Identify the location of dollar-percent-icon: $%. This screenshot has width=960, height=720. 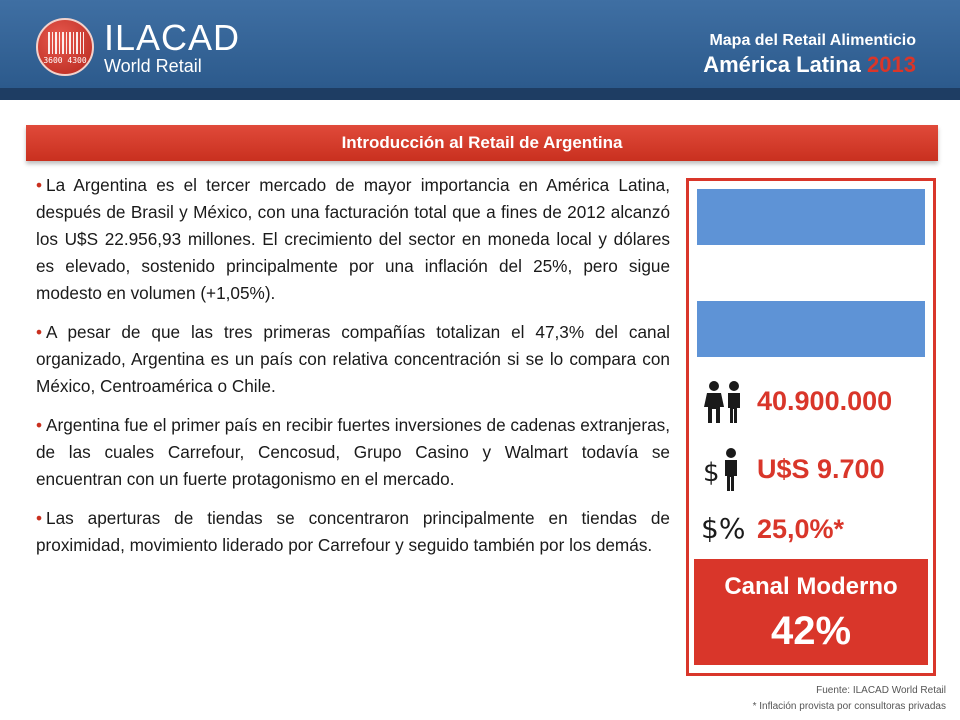
(723, 528).